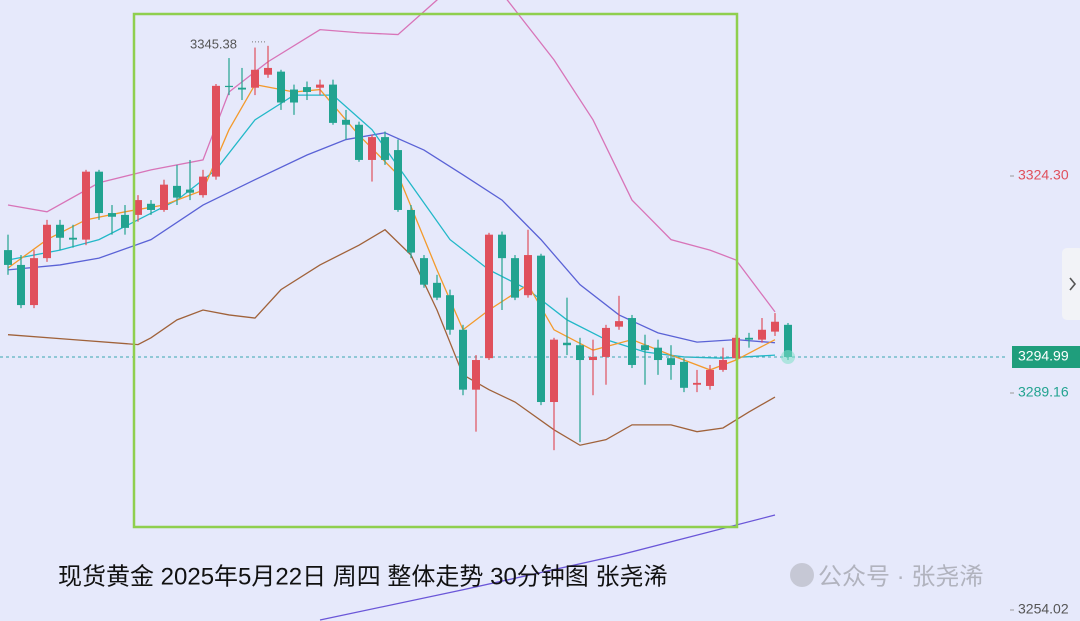 This screenshot has width=1080, height=621. Describe the element at coordinates (802, 575) in the screenshot. I see `watermark-icon` at that location.